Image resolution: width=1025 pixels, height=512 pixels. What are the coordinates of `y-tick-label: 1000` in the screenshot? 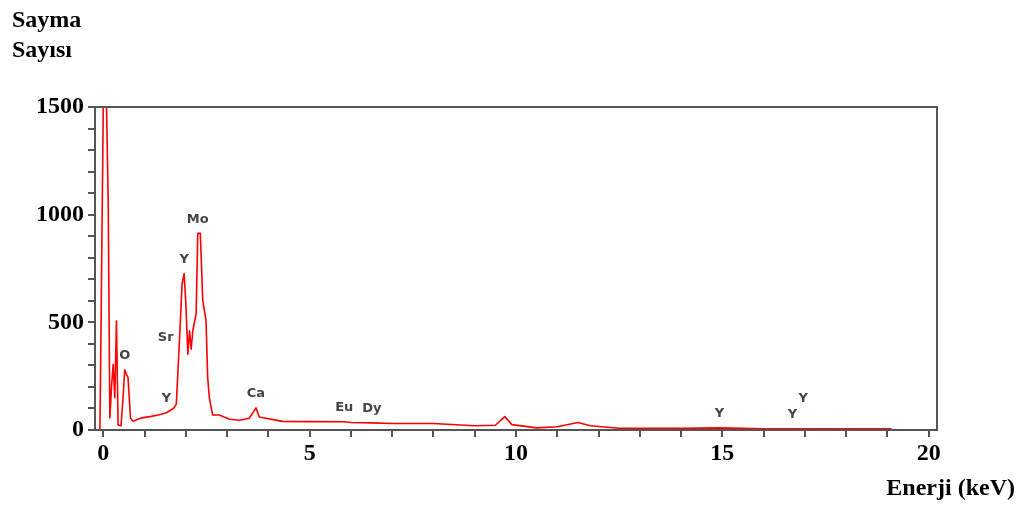 It's located at (60, 212).